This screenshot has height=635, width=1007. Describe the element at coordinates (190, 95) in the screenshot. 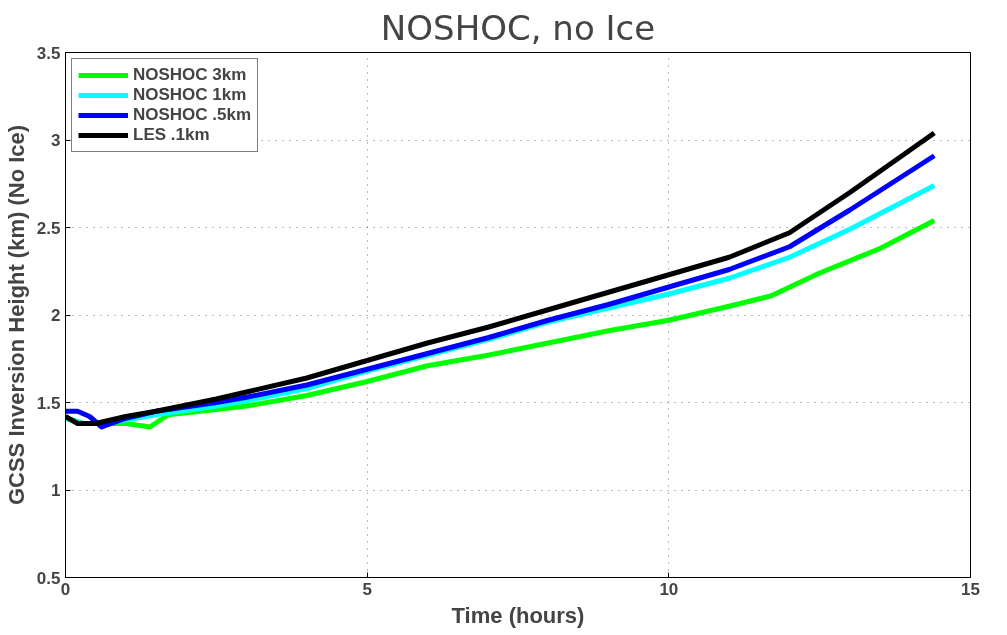

I see `legend-label: NOSHOC 1km` at that location.